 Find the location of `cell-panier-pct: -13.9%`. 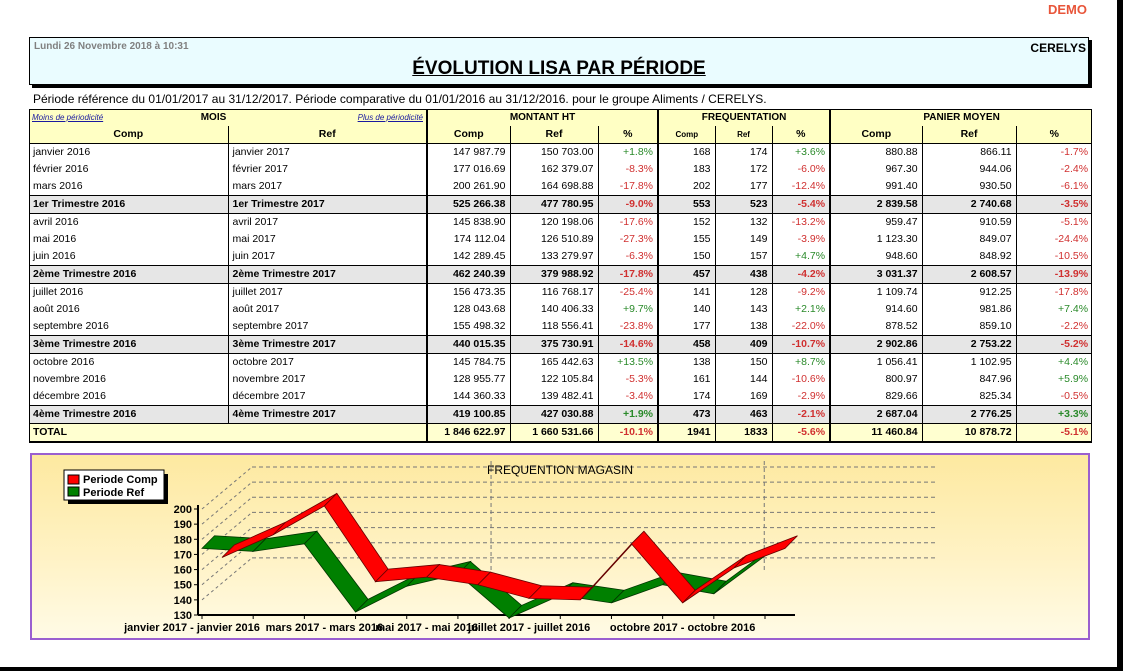

cell-panier-pct: -13.9% is located at coordinates (1054, 274).